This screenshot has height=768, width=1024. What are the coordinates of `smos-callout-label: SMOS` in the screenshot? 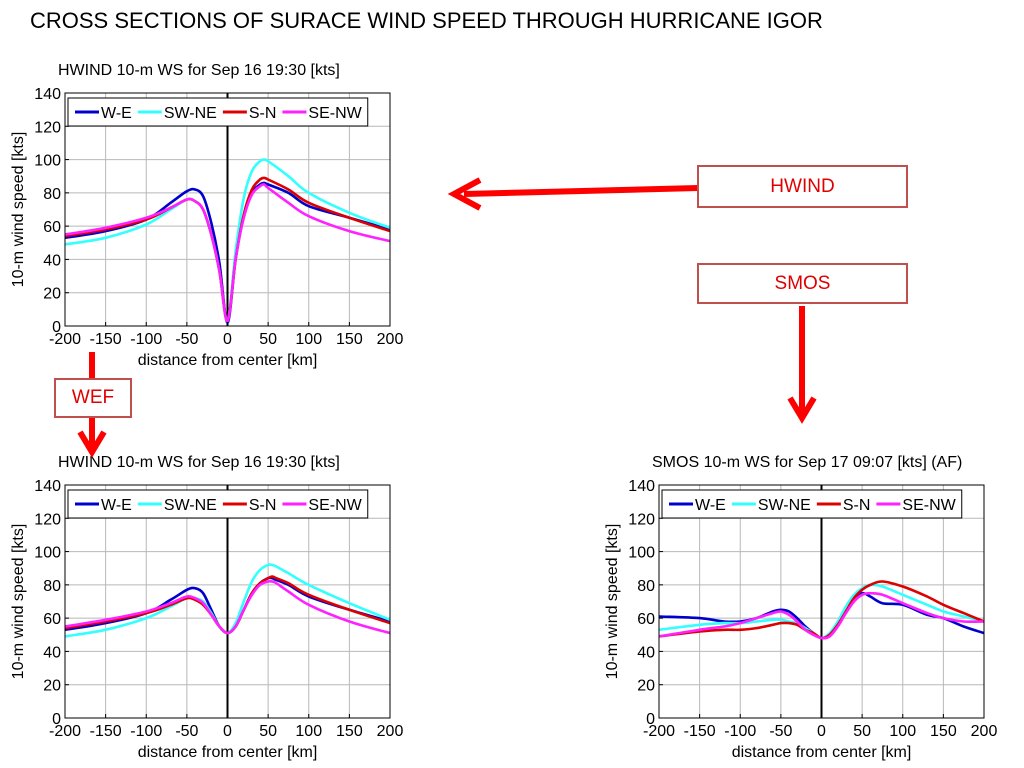 It's located at (802, 283).